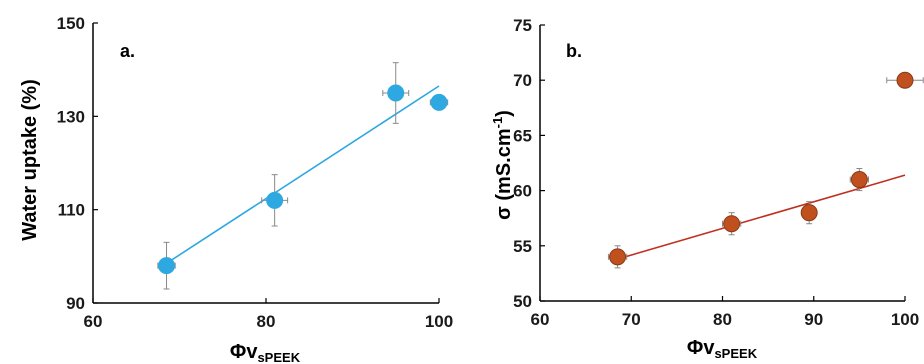 The width and height of the screenshot is (924, 364). What do you see at coordinates (540, 319) in the screenshot?
I see `chart-b-x-tick-label: 60` at bounding box center [540, 319].